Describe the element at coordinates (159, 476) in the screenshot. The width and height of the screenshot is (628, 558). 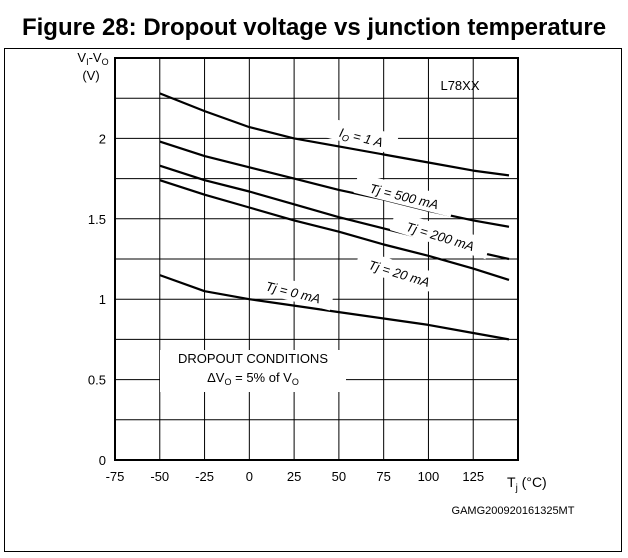
I see `x-tick-label: -50` at that location.